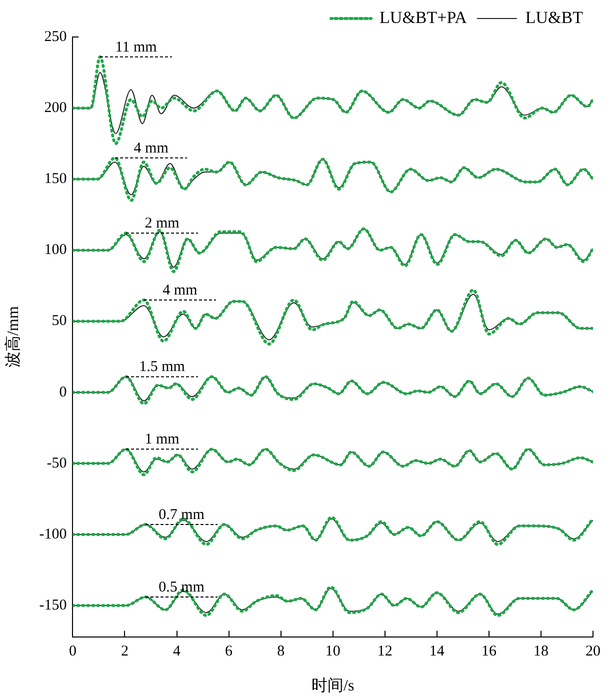 The image size is (613, 700). I want to click on legend-label: LU&BT+PA, so click(424, 17).